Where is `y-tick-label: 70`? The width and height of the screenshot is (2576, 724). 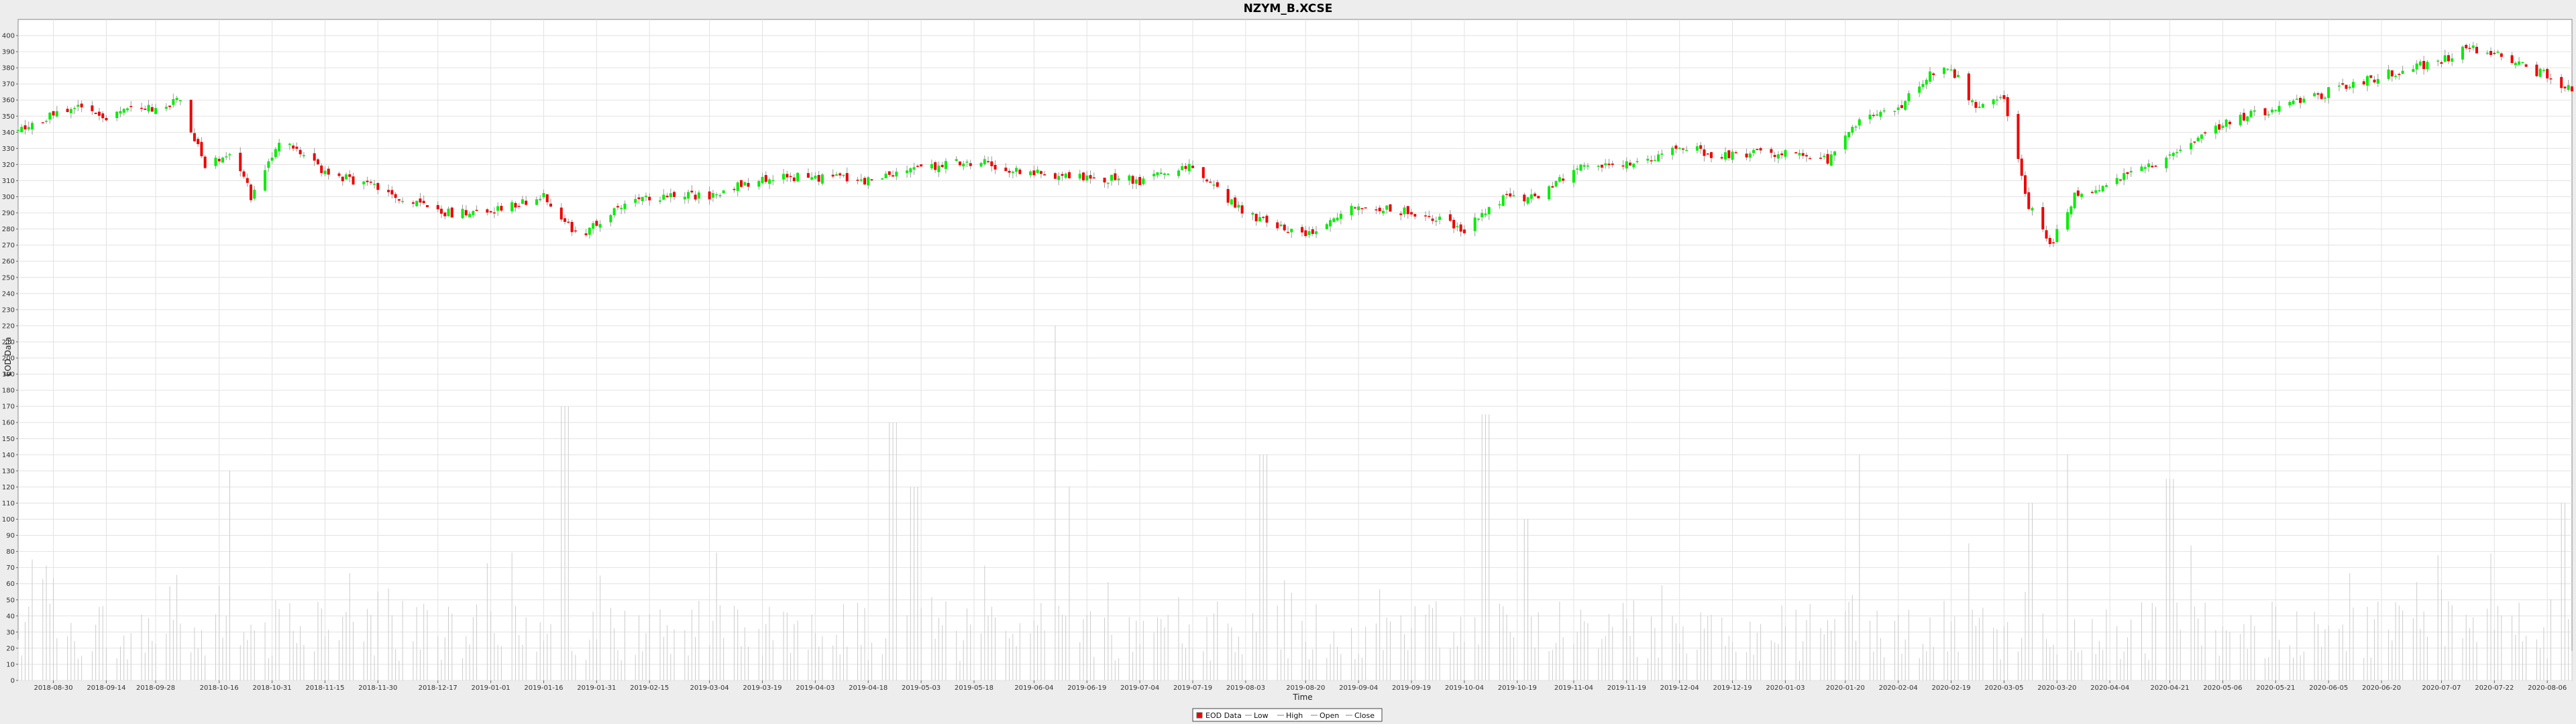 y-tick-label: 70 is located at coordinates (10, 568).